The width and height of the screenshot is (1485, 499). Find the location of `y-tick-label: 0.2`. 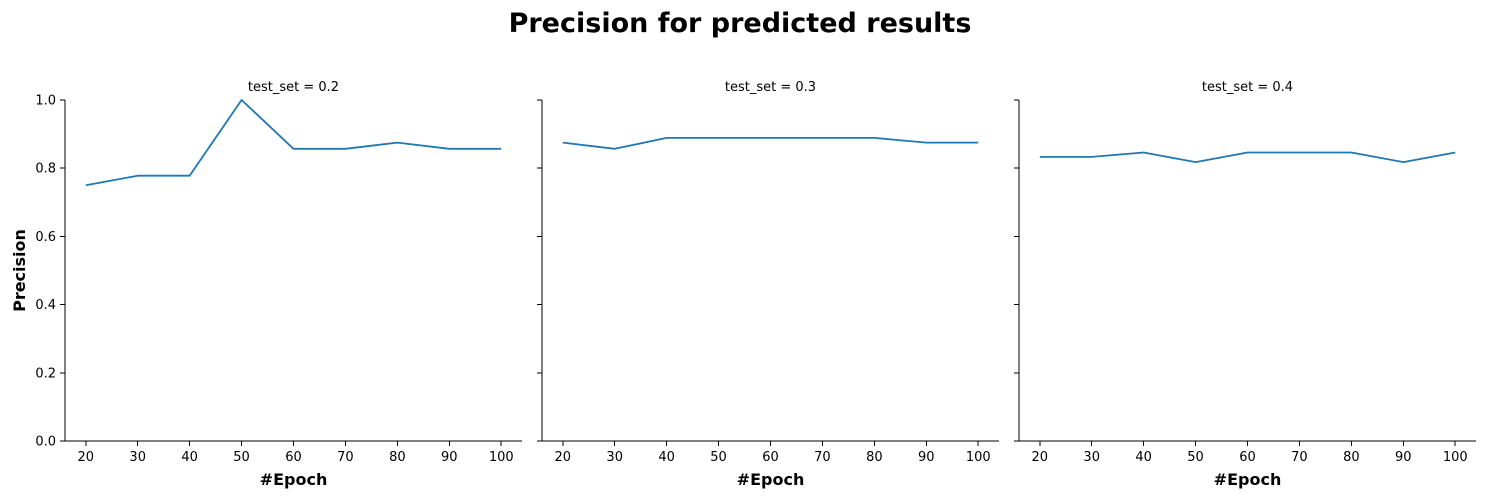

y-tick-label: 0.2 is located at coordinates (45, 373).